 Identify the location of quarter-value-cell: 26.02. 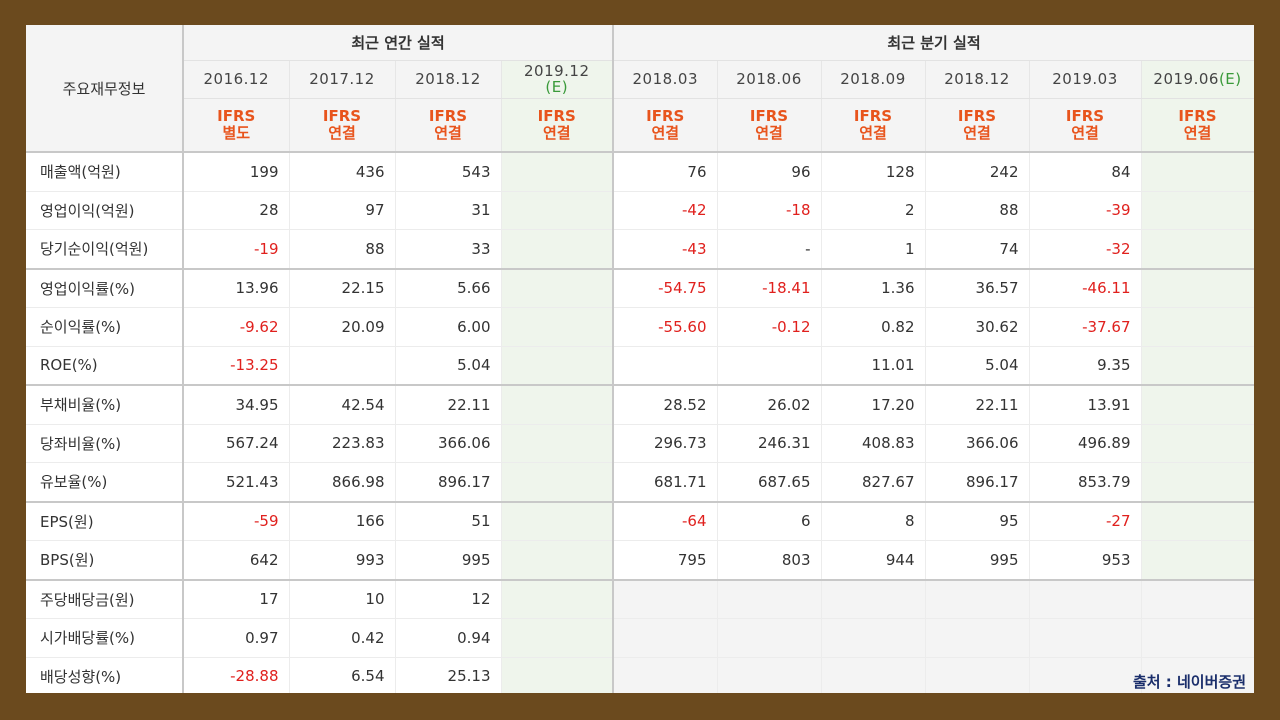
(769, 405).